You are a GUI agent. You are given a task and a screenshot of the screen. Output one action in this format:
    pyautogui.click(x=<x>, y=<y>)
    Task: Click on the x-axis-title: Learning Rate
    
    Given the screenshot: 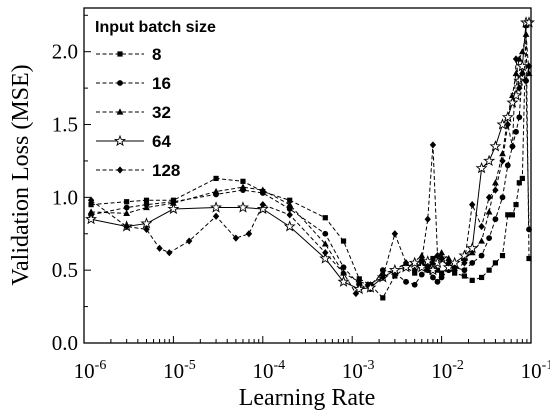 What is the action you would take?
    pyautogui.click(x=307, y=398)
    